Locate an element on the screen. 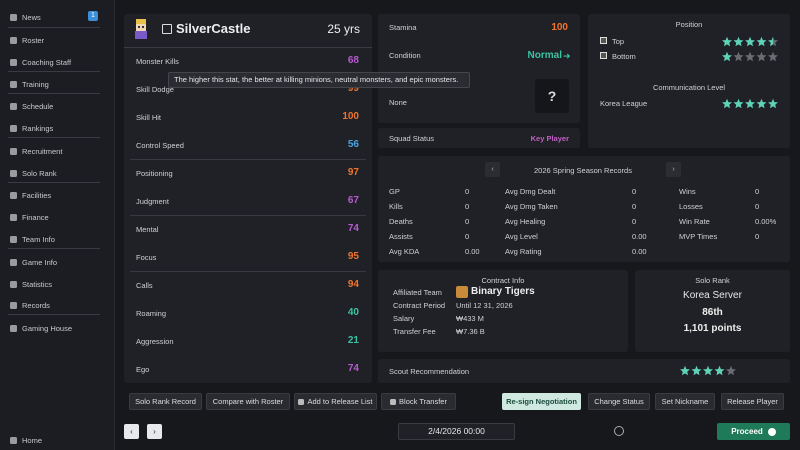  sidebar-label: Recruitment is located at coordinates (42, 151).